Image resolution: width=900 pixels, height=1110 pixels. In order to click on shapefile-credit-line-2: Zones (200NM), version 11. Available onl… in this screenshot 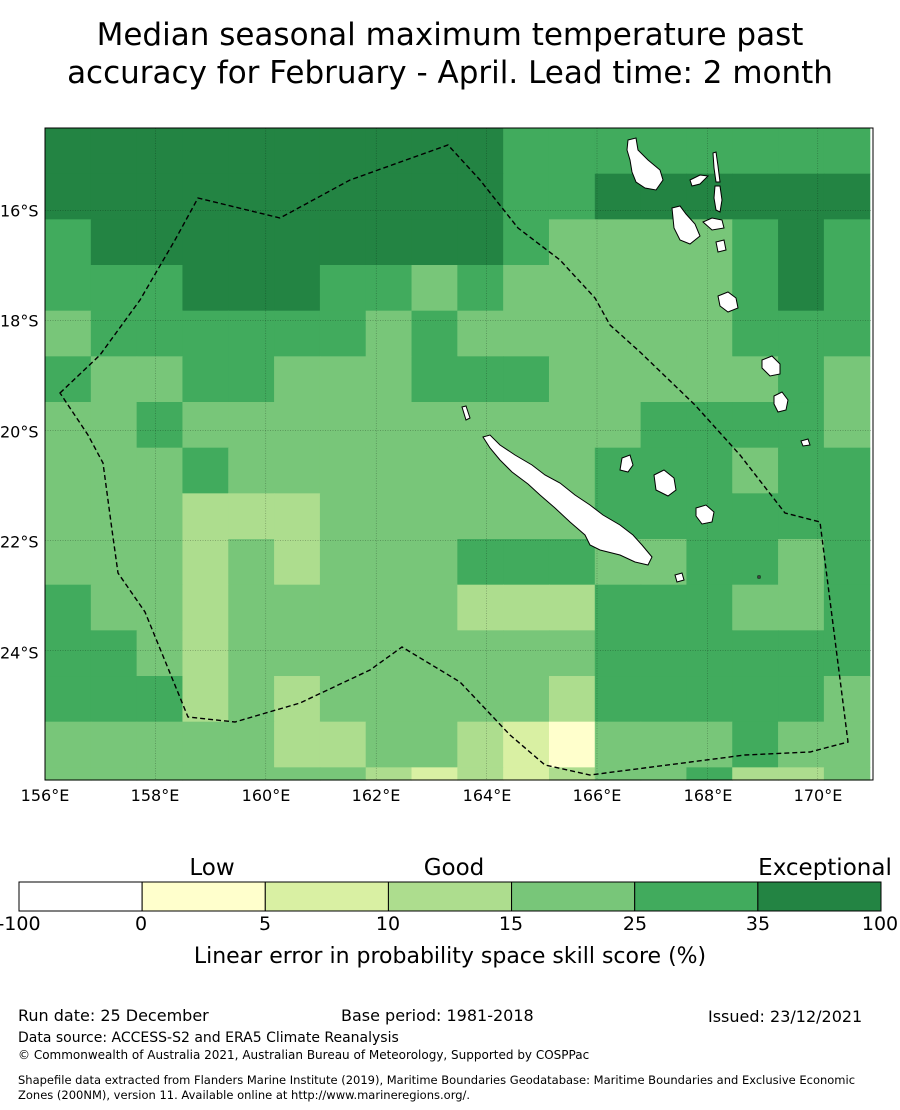, I will do `click(244, 1095)`.